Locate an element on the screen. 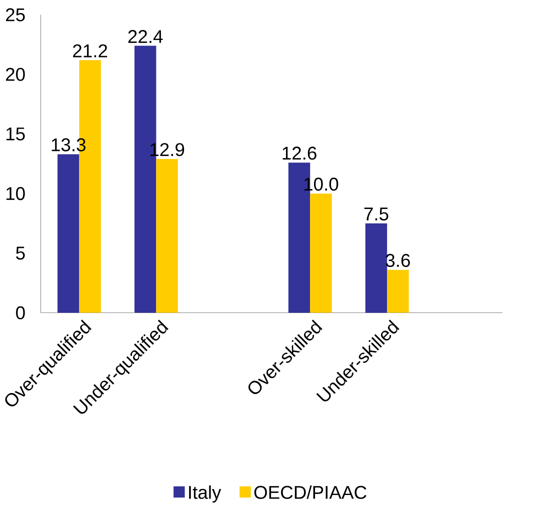 This screenshot has width=541, height=510. legend-label: Italy is located at coordinates (205, 494).